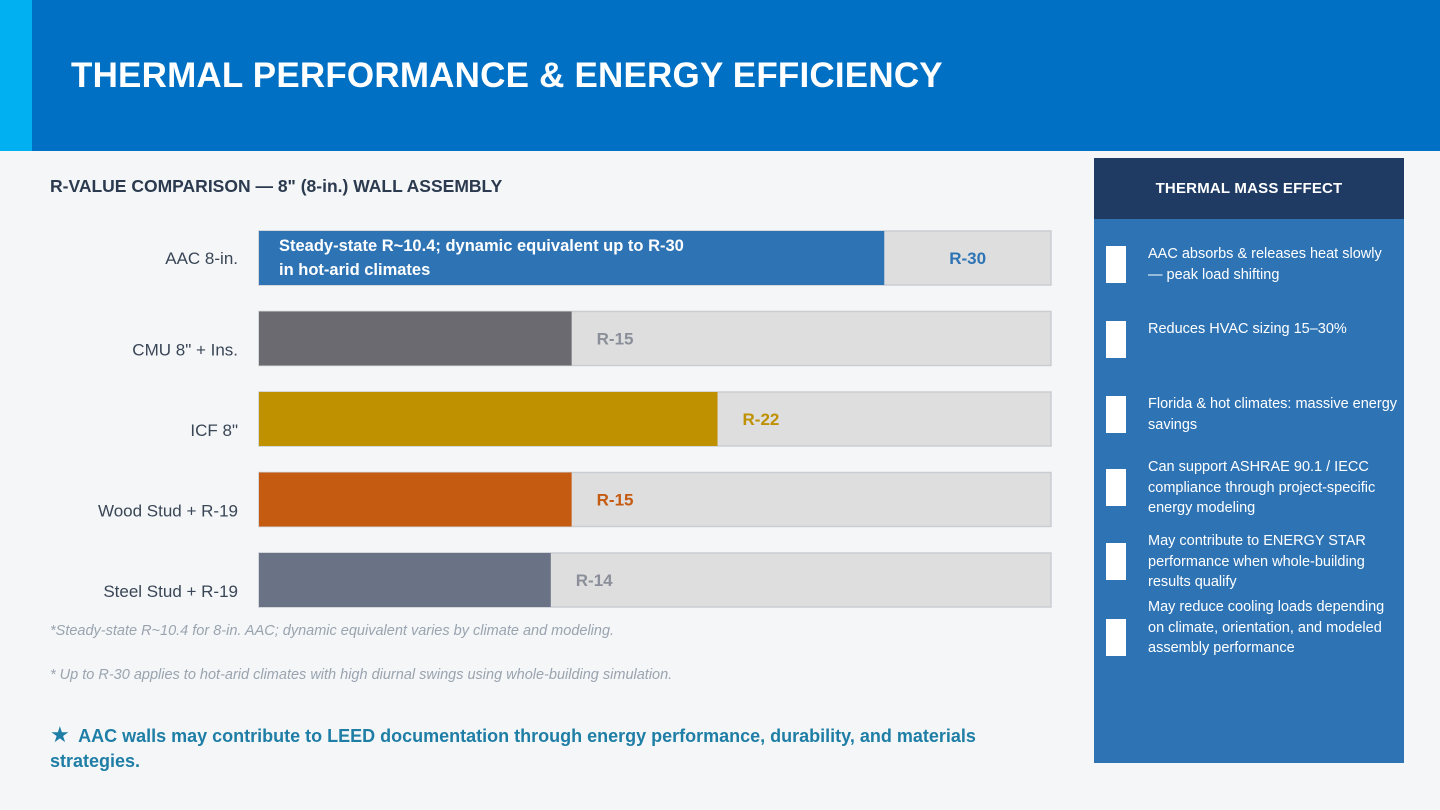 This screenshot has width=1440, height=810. I want to click on panel-item-text: Reduces HVAC sizing 15–30%, so click(1247, 329).